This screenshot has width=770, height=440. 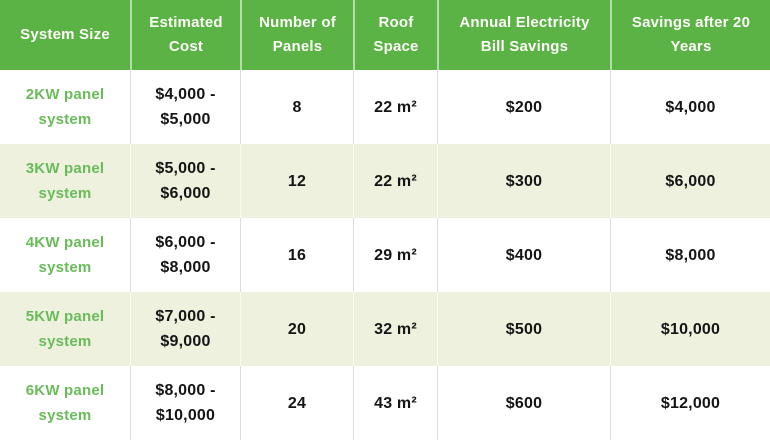 I want to click on cell-annual-bill-savings: $400, so click(x=523, y=255).